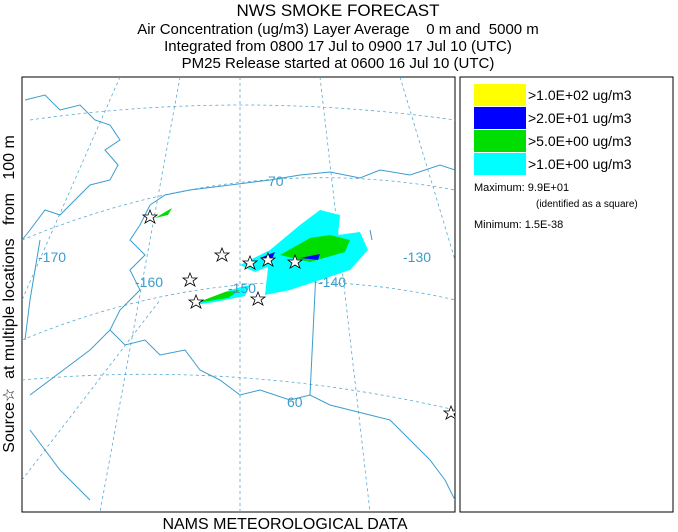 The image size is (678, 532). I want to click on legend-label: >2.0E+01 ug/m3, so click(580, 118).